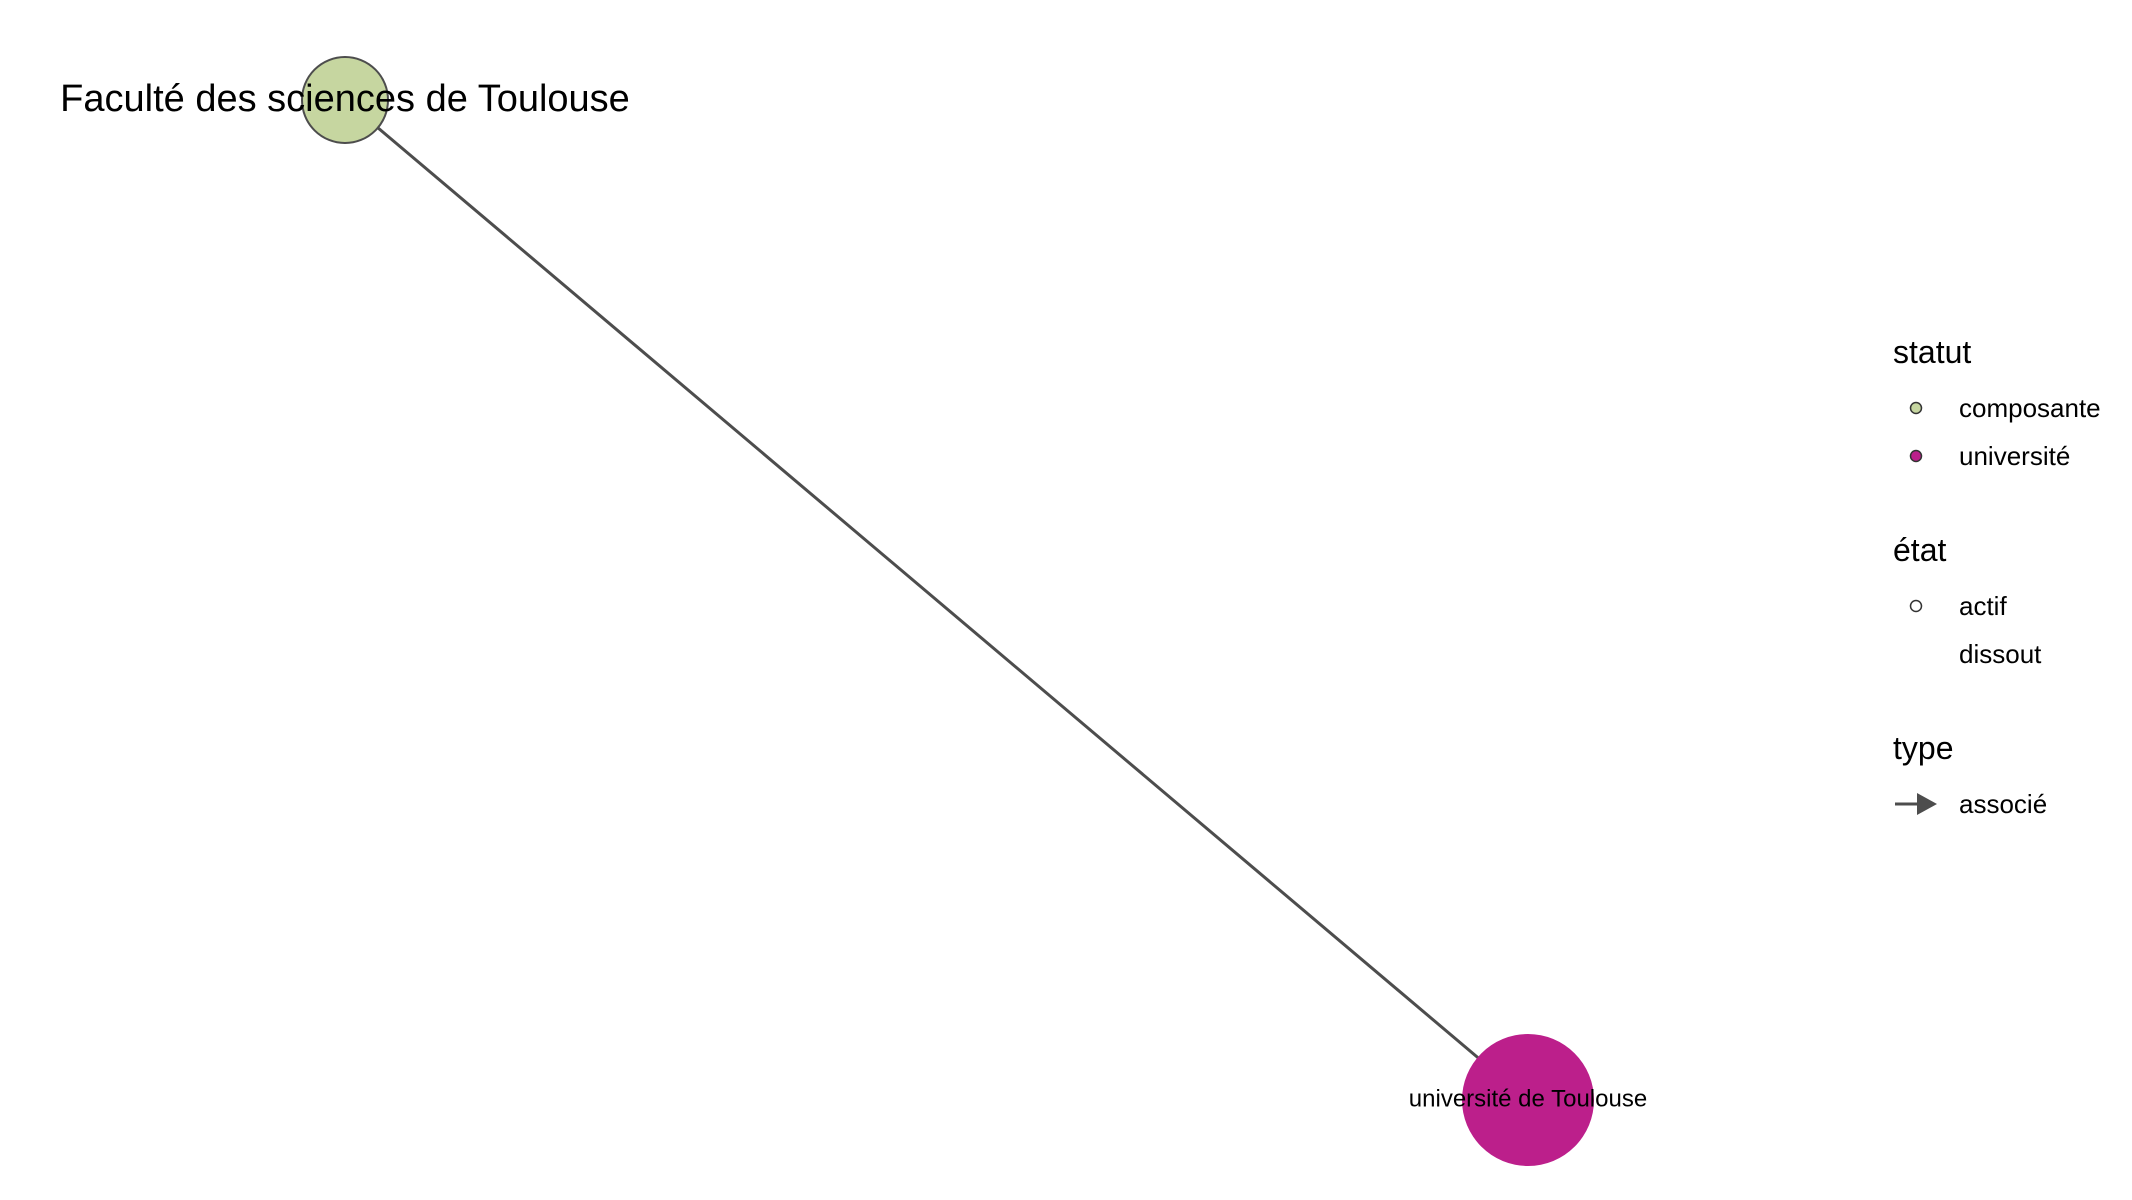 This screenshot has height=1200, width=2132. Describe the element at coordinates (2000, 653) in the screenshot. I see `legend-label-dissout: dissout` at that location.